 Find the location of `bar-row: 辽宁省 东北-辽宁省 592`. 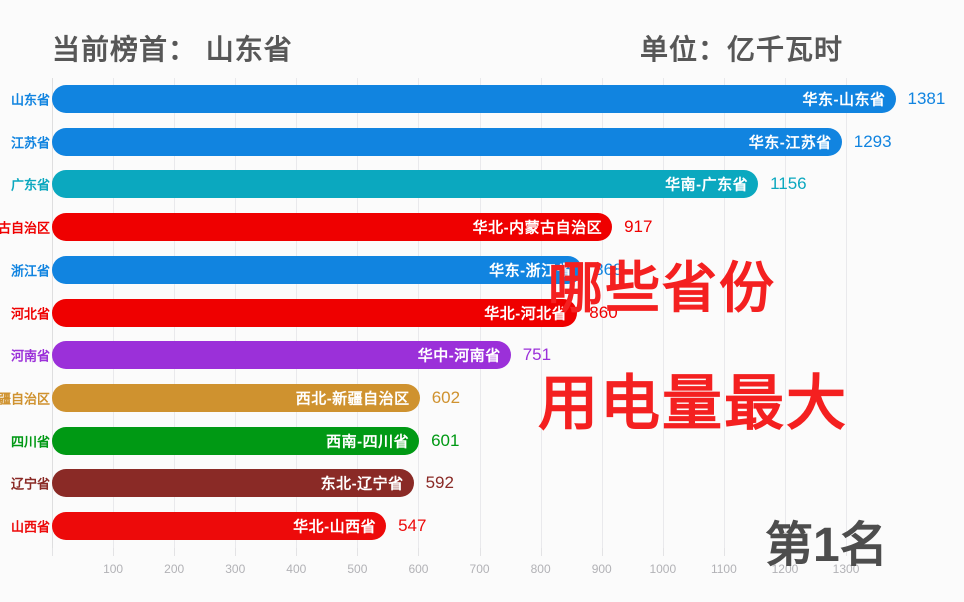

bar-row: 辽宁省 东北-辽宁省 592 is located at coordinates (482, 483).